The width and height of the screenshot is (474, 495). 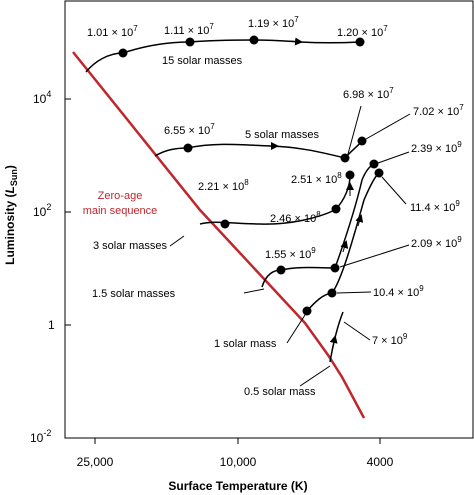 I want to click on age-label: 1.19 × 10⁷, so click(x=273, y=22).